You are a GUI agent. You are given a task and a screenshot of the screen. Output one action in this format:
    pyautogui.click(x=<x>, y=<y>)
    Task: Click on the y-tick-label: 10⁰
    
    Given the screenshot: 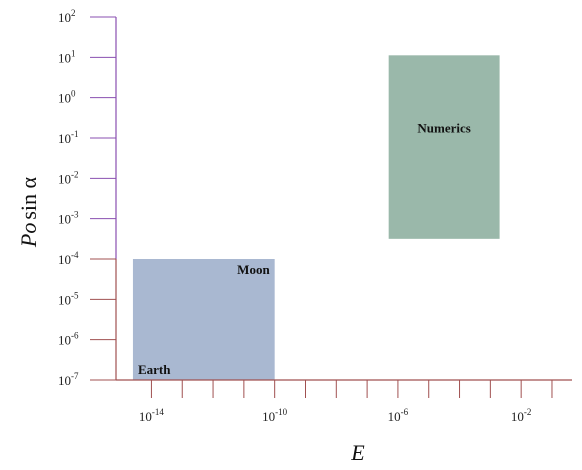 What is the action you would take?
    pyautogui.click(x=67, y=97)
    